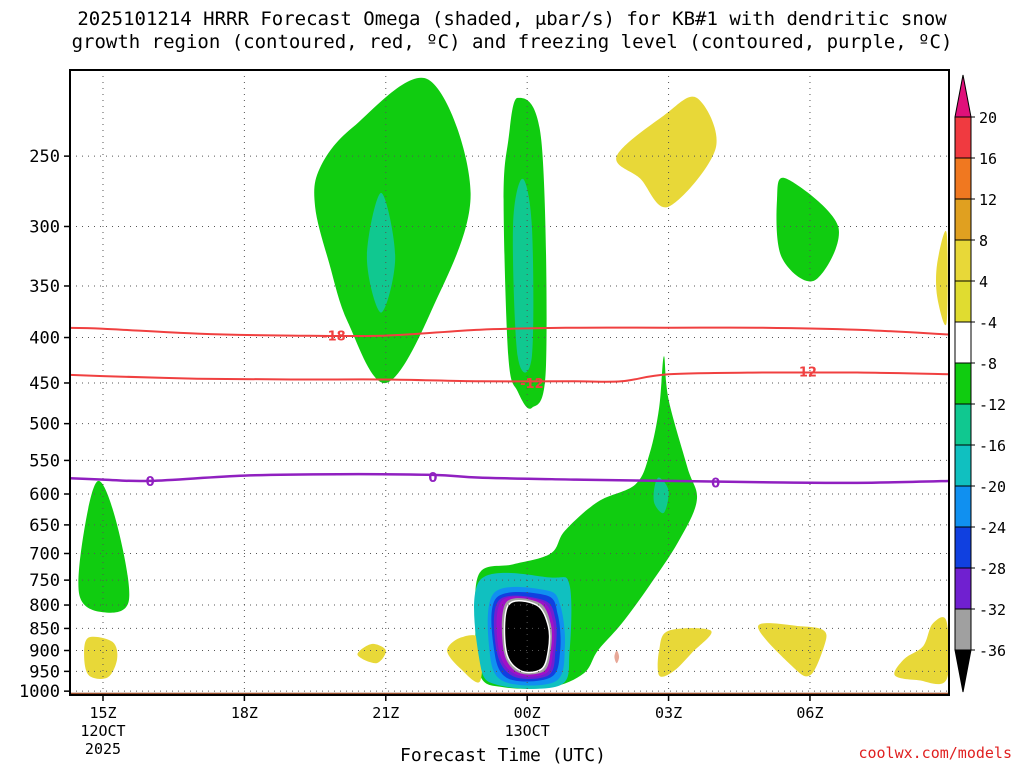 Image resolution: width=1024 pixels, height=768 pixels. I want to click on y-tick-label-900: 900, so click(44, 651).